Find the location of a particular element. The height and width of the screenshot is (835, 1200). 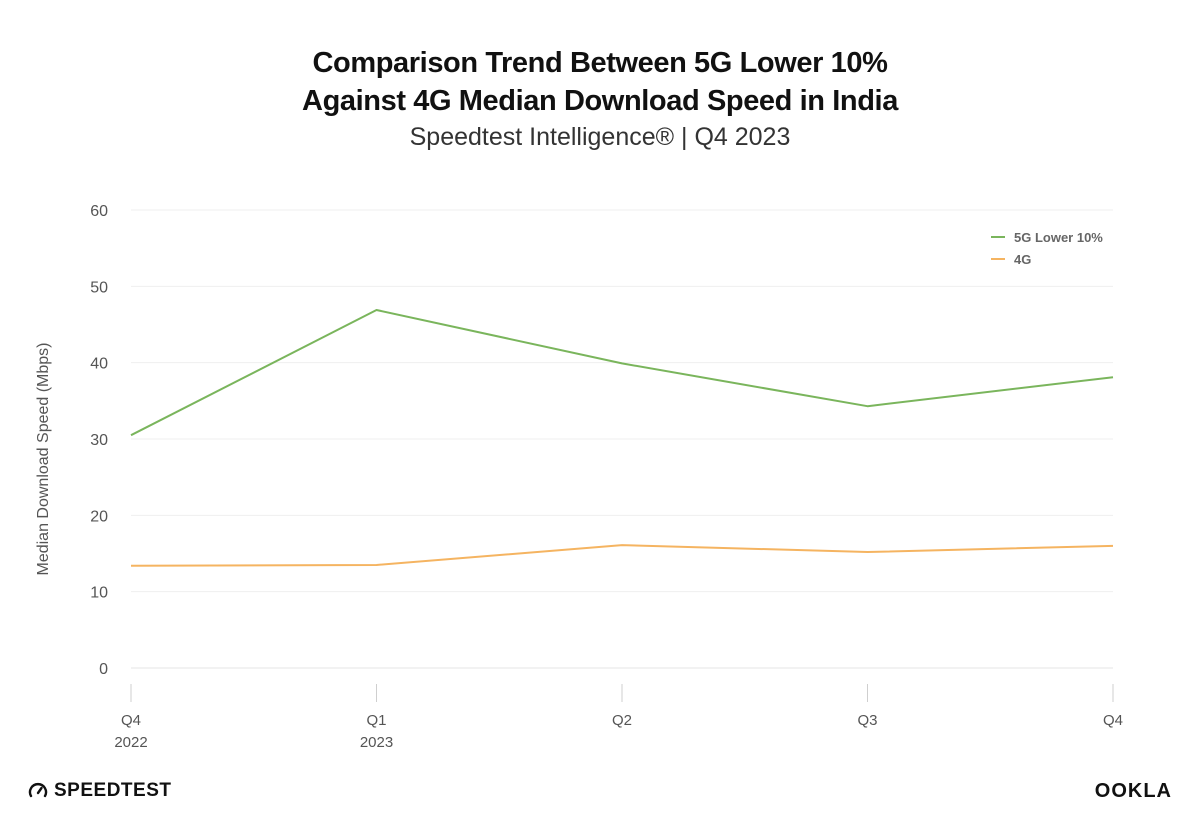

legend-label: 4G is located at coordinates (1022, 259).